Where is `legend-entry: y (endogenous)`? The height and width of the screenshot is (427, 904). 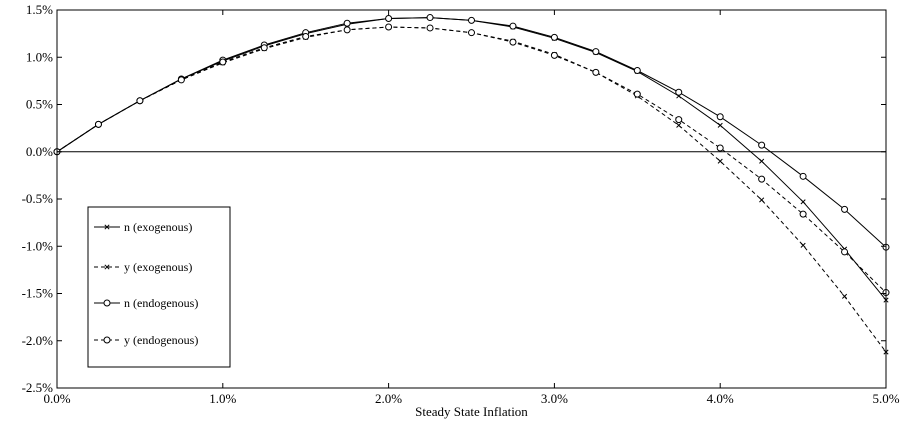 legend-entry: y (endogenous) is located at coordinates (146, 340).